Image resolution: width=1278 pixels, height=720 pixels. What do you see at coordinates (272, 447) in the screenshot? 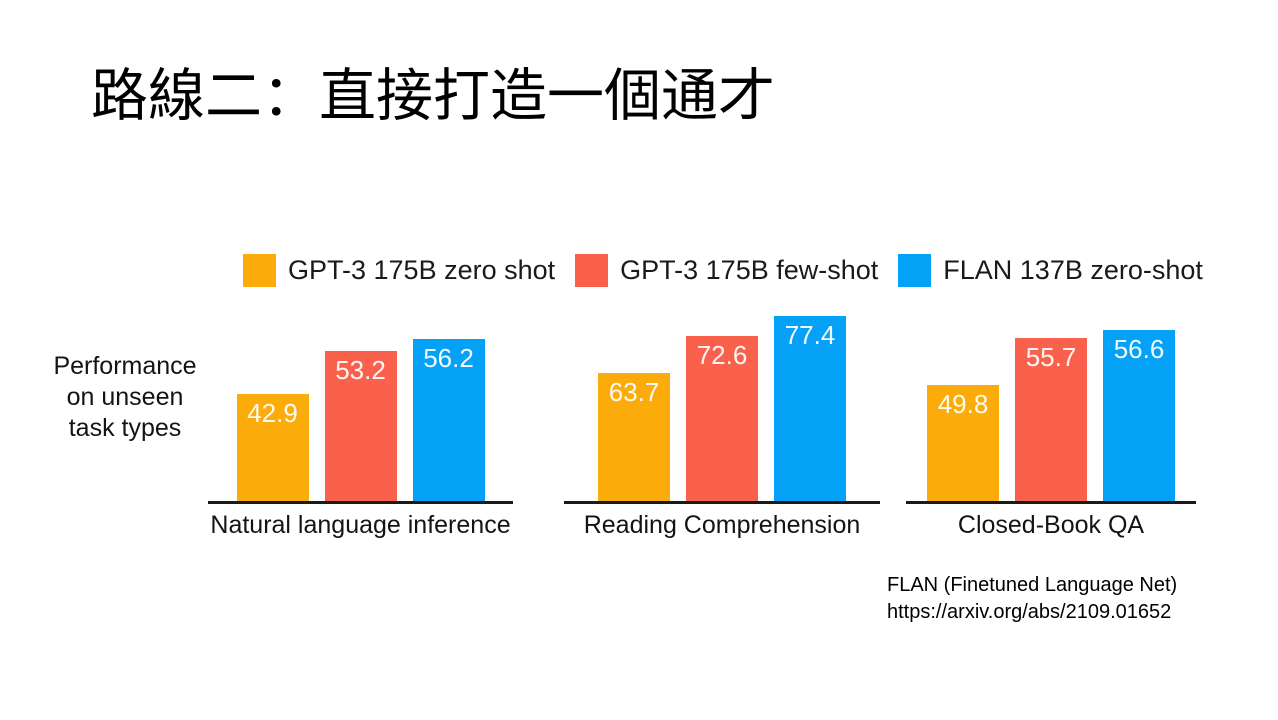
I see `bar: 42.9` at bounding box center [272, 447].